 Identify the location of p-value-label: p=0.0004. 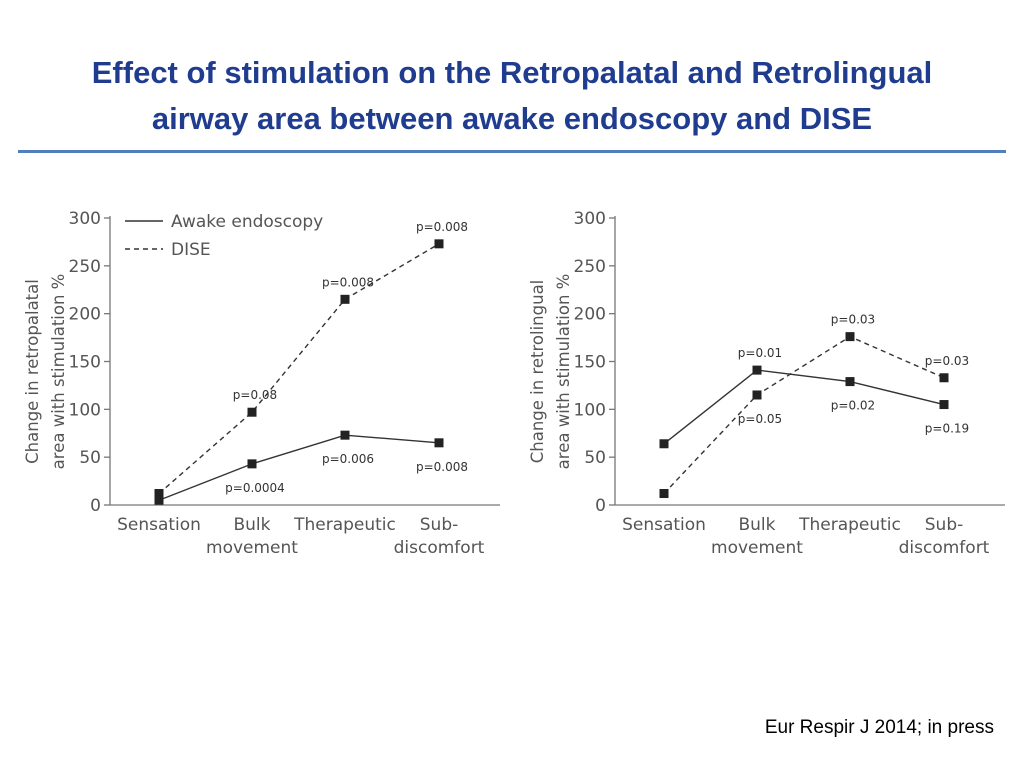
(255, 488).